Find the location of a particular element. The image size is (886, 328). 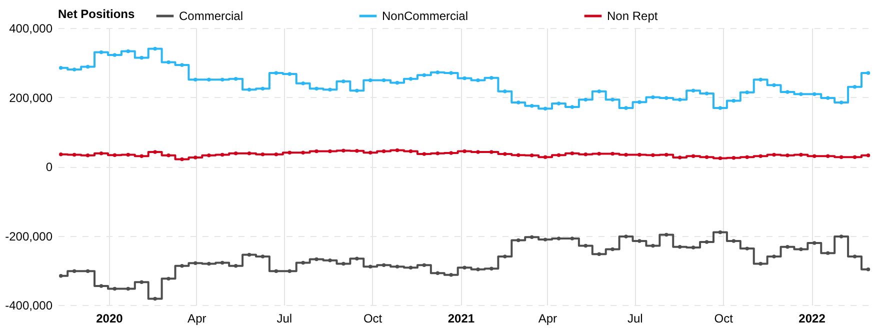

legend-title: Net Positions is located at coordinates (96, 14).